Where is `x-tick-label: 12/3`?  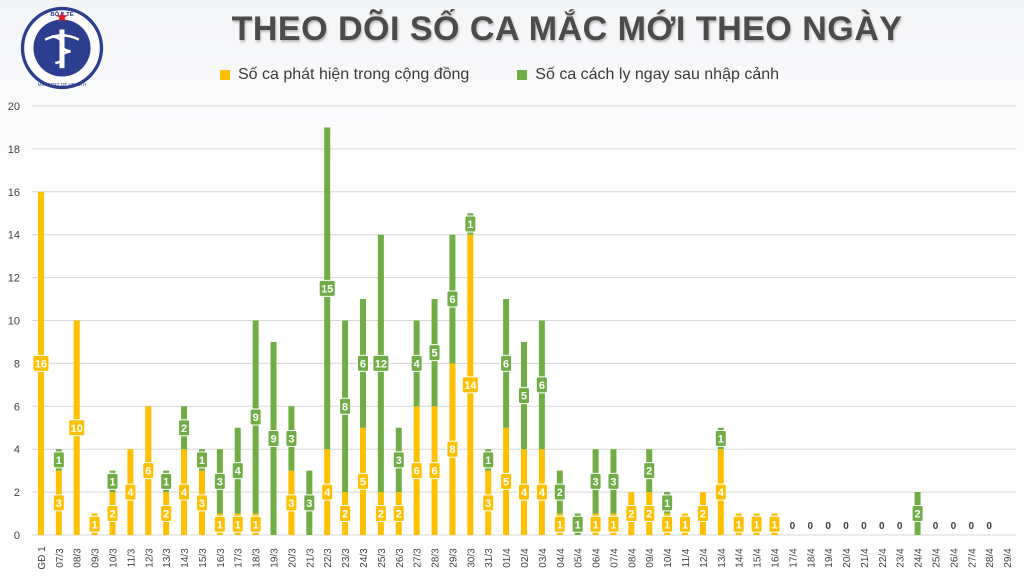 x-tick-label: 12/3 is located at coordinates (149, 558).